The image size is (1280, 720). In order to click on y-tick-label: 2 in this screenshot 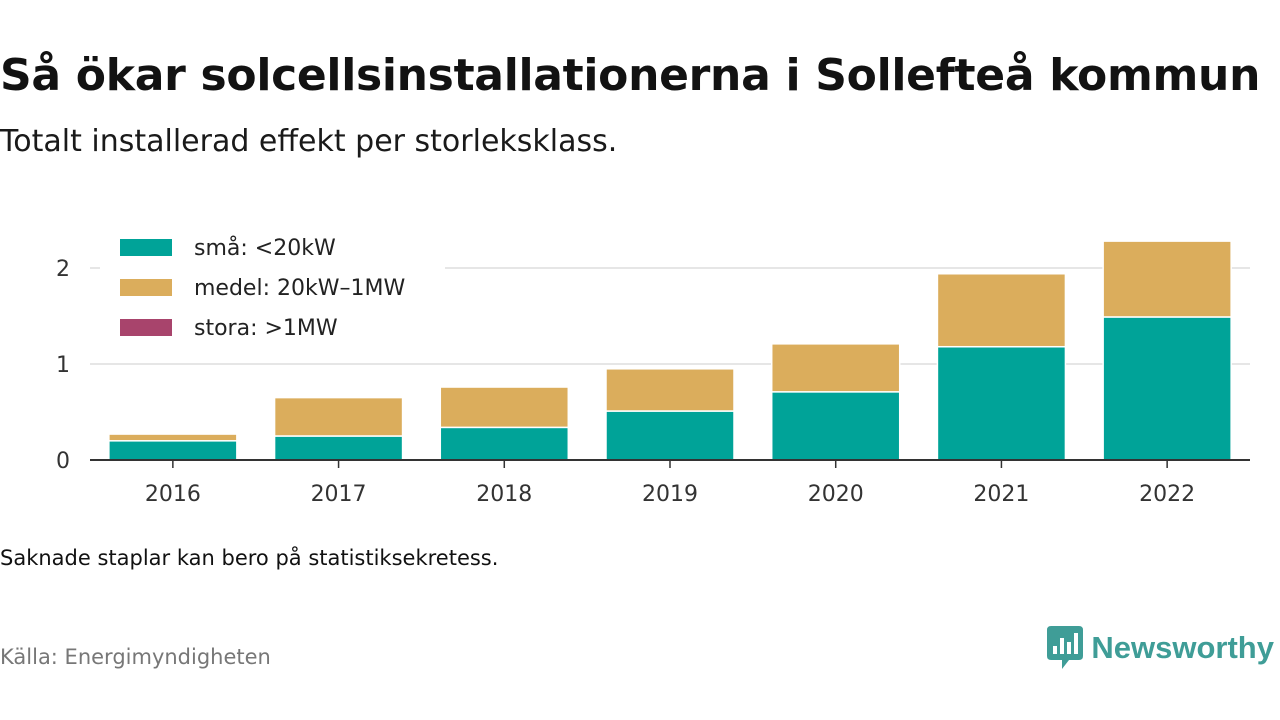, I will do `click(63, 269)`.